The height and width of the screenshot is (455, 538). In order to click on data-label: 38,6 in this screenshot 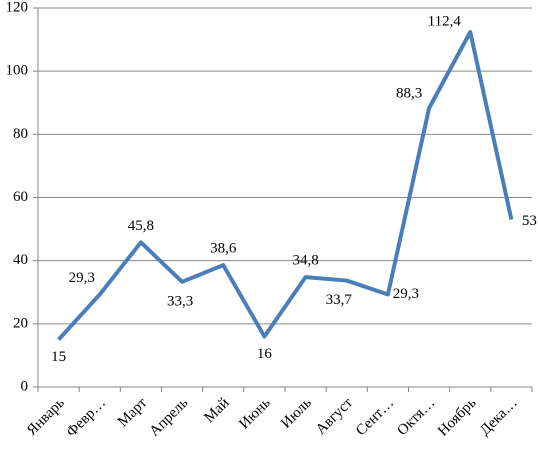, I will do `click(223, 249)`.